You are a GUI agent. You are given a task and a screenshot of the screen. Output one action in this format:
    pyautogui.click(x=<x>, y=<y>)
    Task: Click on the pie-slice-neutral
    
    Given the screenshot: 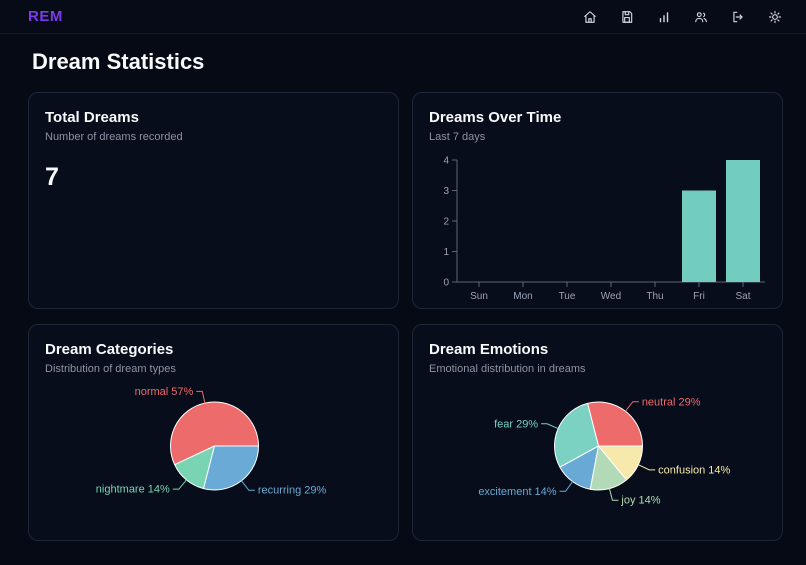 What is the action you would take?
    pyautogui.click(x=615, y=424)
    